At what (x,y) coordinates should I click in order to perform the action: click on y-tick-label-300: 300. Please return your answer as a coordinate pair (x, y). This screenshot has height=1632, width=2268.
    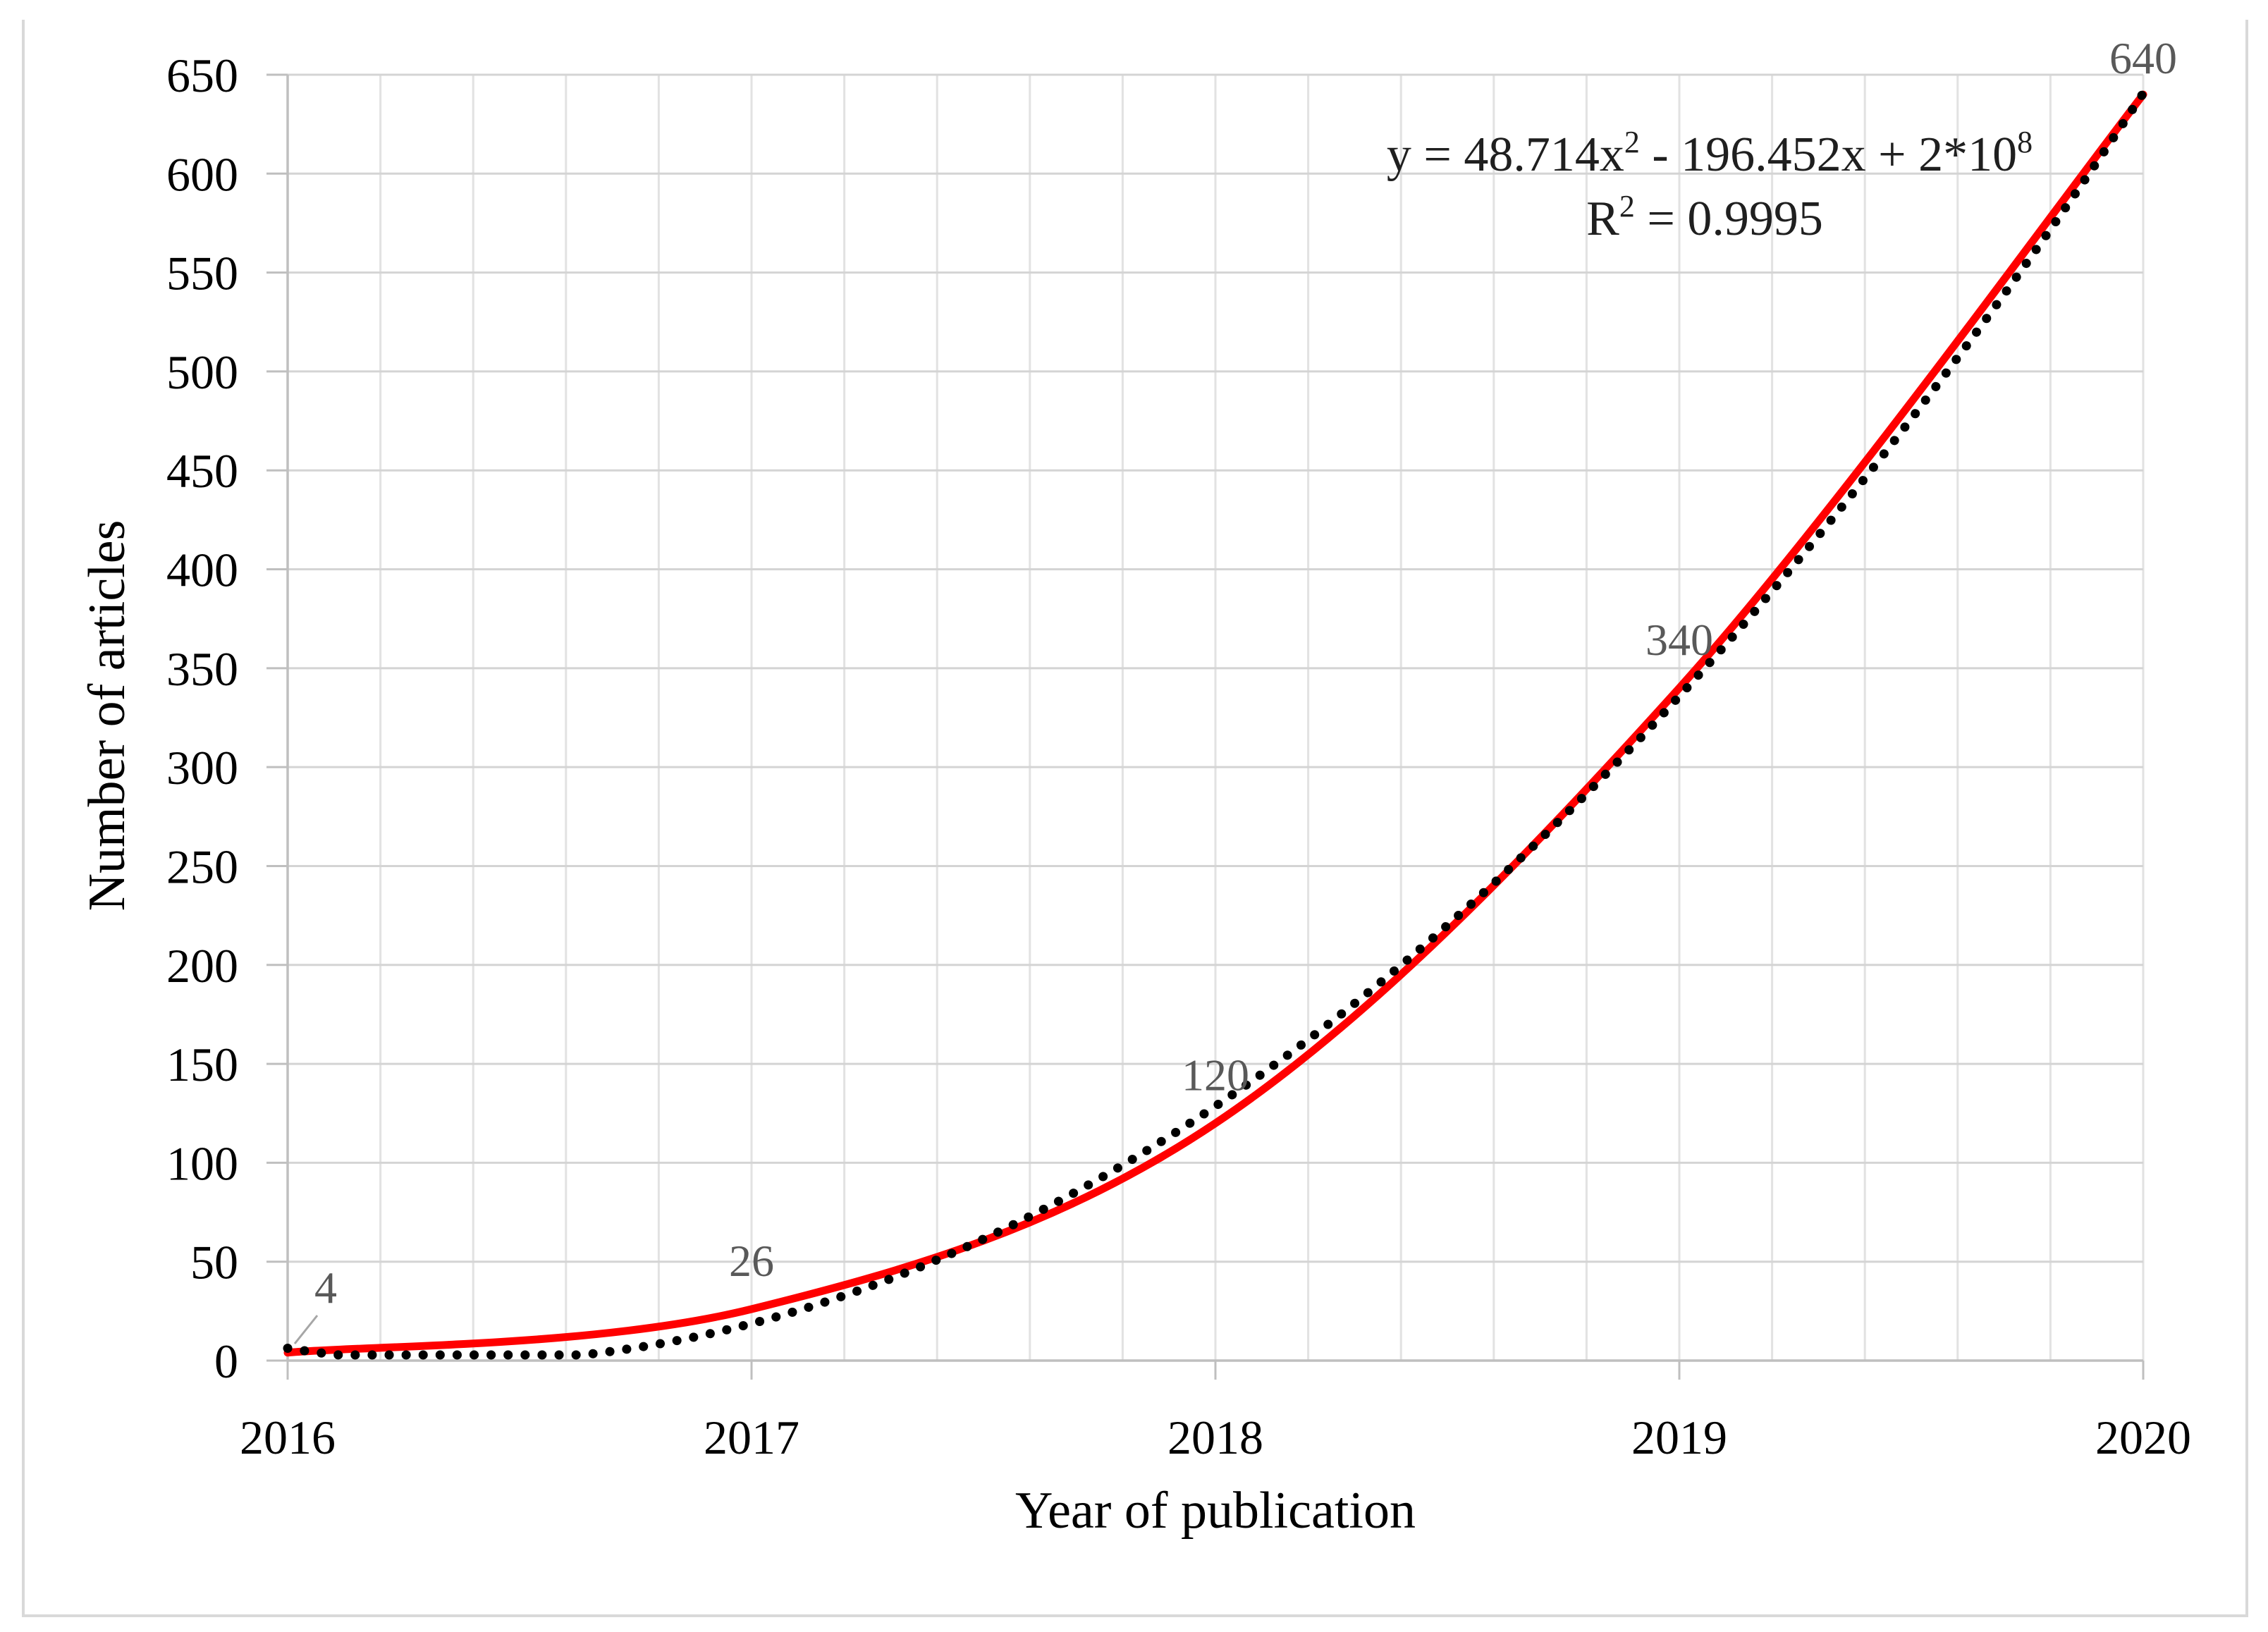
    Looking at the image, I should click on (202, 767).